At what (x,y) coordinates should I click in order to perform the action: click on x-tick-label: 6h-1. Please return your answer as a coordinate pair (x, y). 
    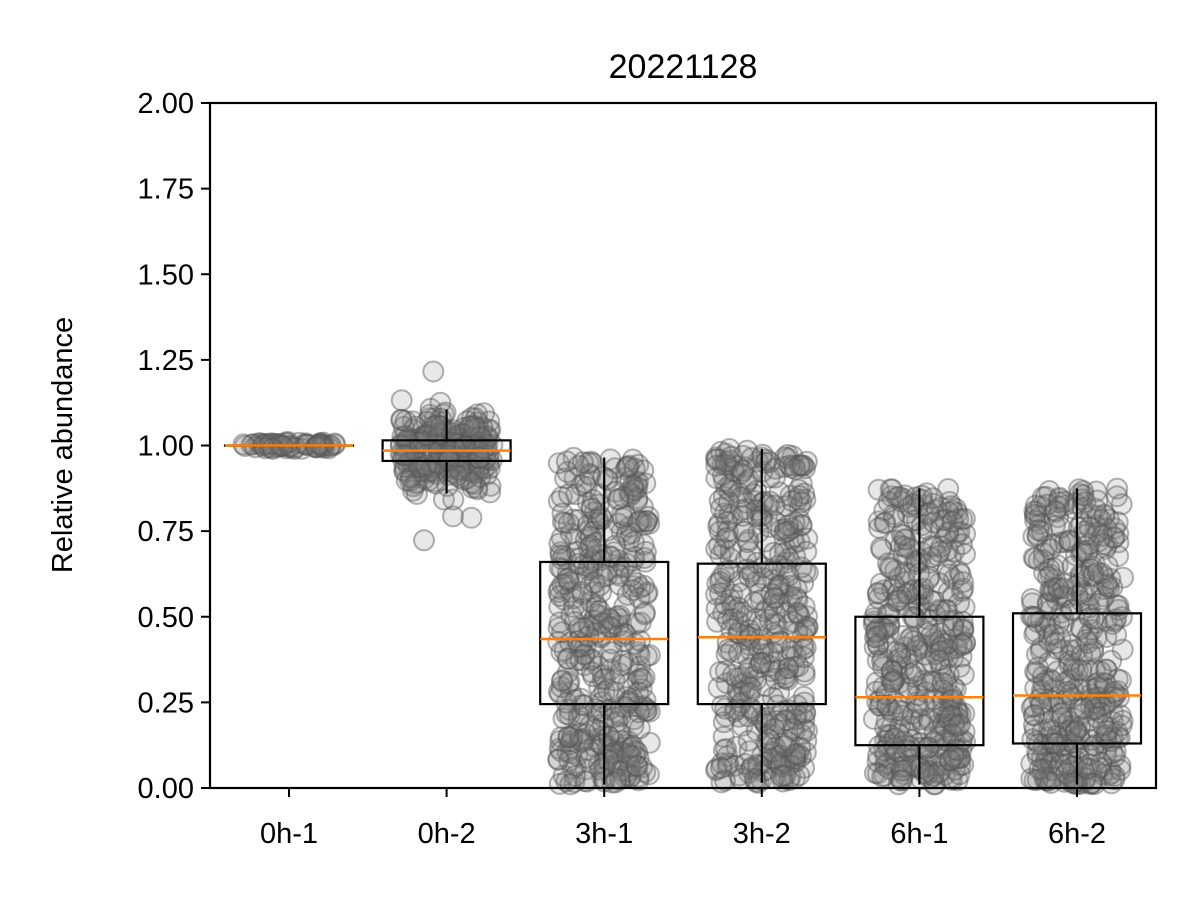
    Looking at the image, I should click on (919, 834).